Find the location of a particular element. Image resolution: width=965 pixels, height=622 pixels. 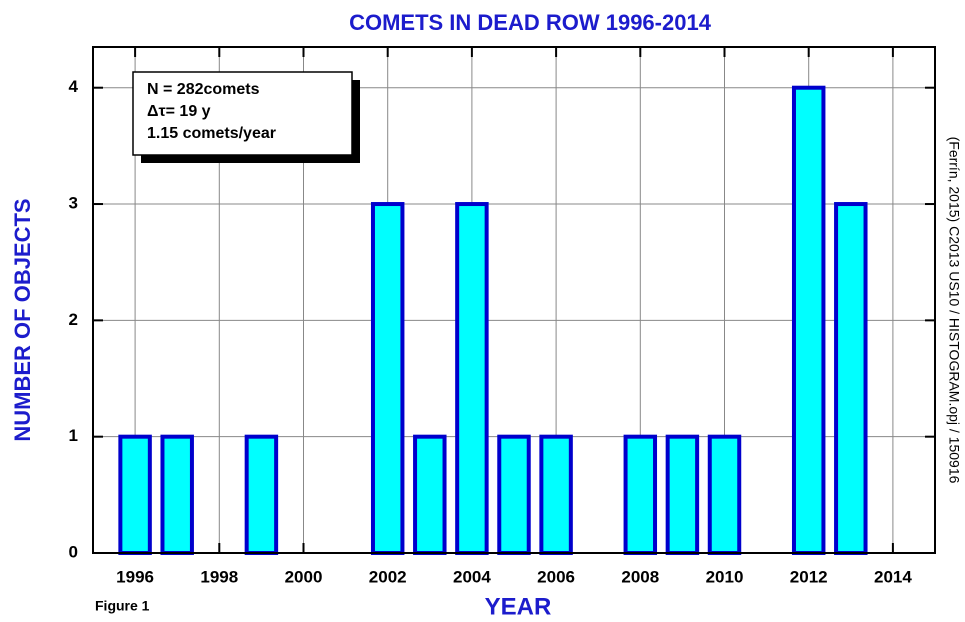

x-tick-label: 2004 is located at coordinates (472, 576).